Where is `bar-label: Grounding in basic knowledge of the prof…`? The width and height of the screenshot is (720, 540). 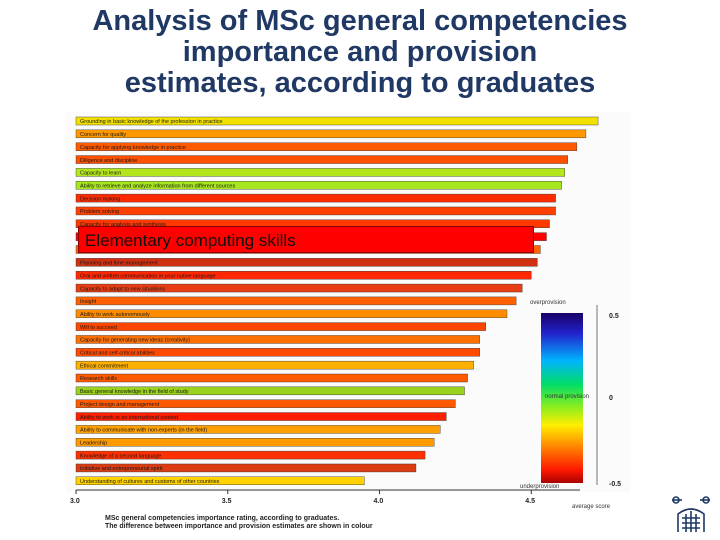 bar-label: Grounding in basic knowledge of the prof… is located at coordinates (151, 122).